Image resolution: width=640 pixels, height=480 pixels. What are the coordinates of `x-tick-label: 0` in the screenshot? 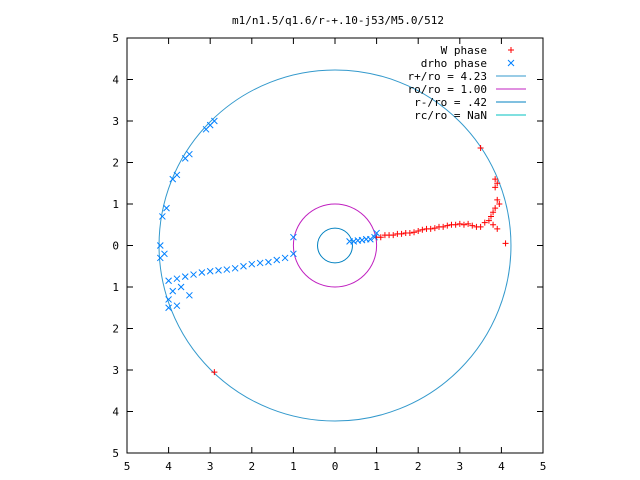 It's located at (335, 466).